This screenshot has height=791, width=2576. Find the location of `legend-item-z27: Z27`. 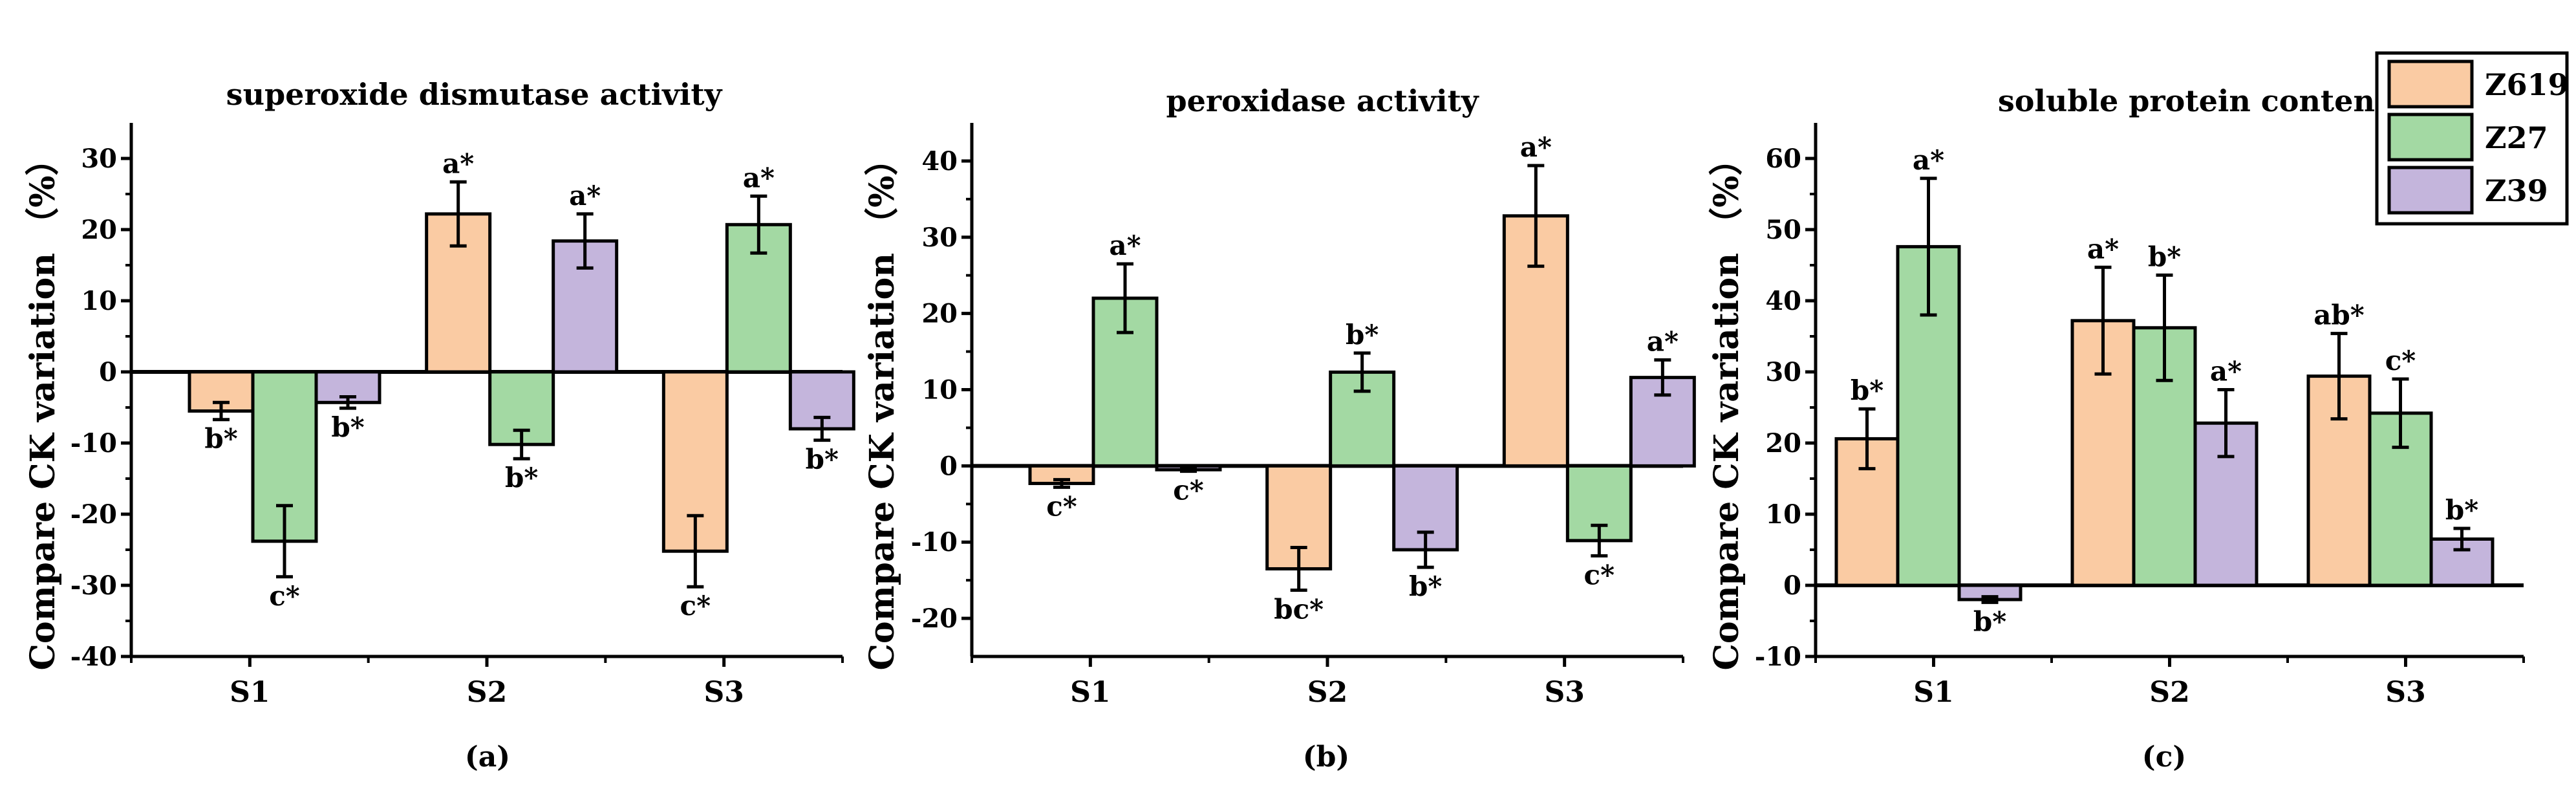

legend-item-z27: Z27 is located at coordinates (2467, 137).